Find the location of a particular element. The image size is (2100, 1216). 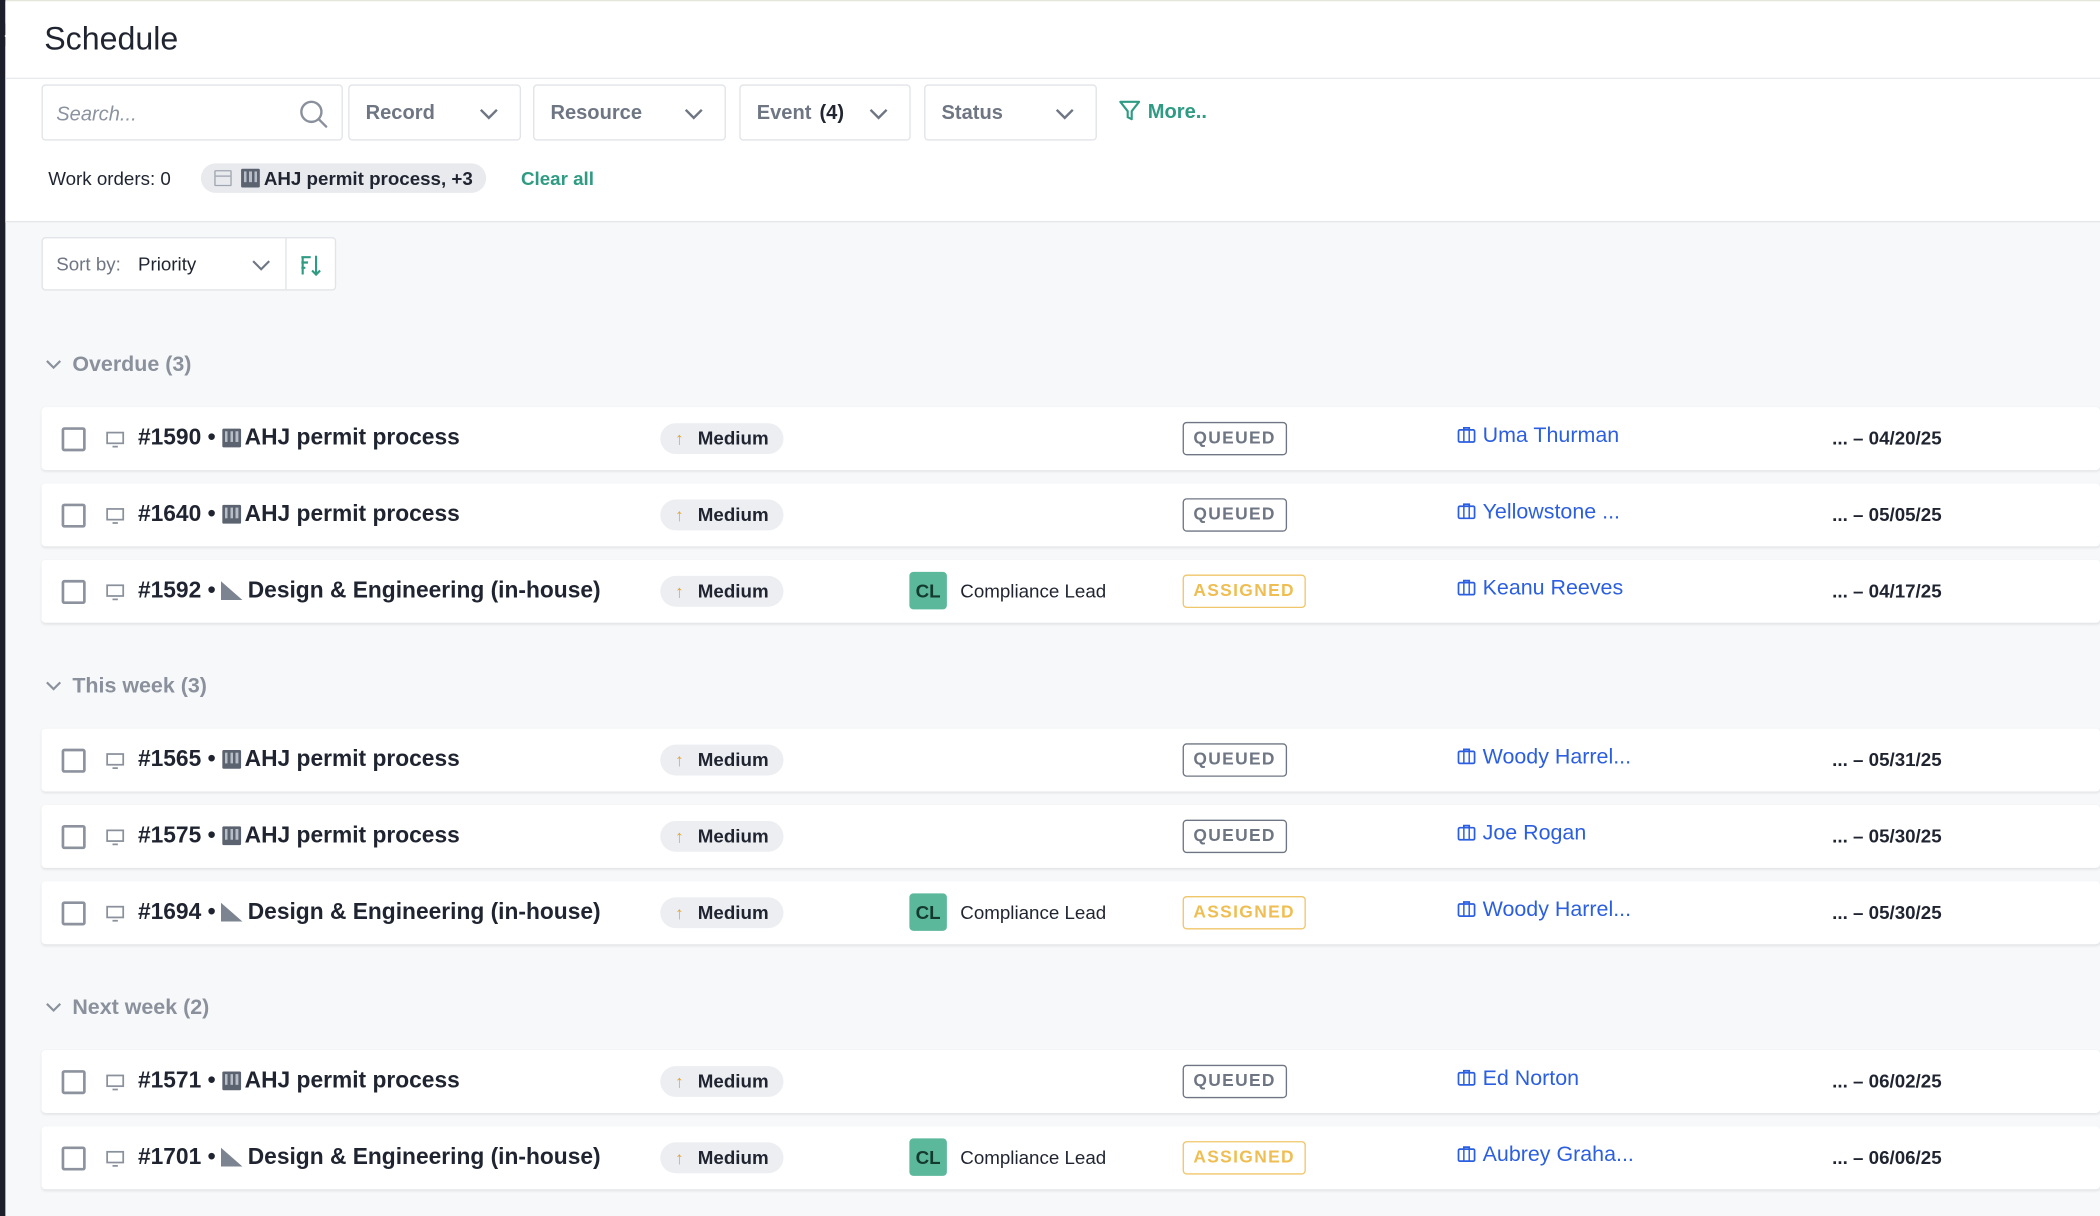

work-orders-count: Work orders: 0 is located at coordinates (109, 178).